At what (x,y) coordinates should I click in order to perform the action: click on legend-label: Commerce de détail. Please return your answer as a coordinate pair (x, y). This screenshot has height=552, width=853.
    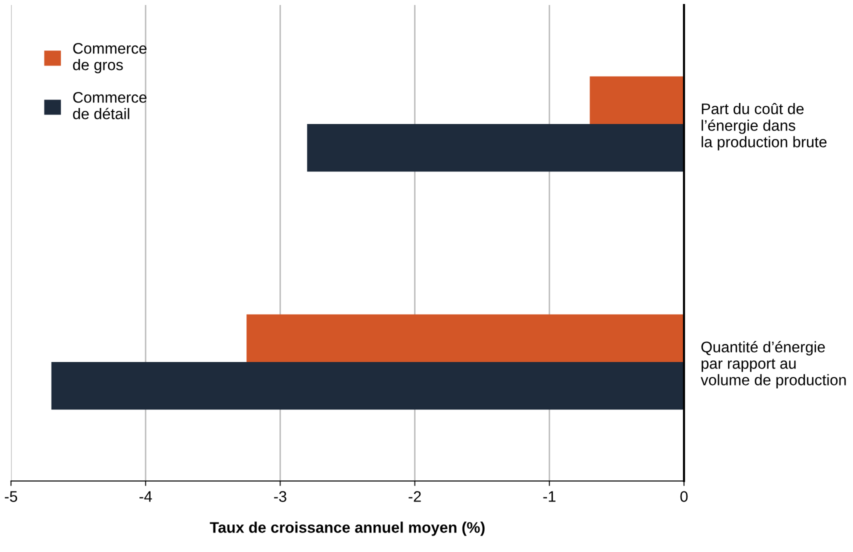
    Looking at the image, I should click on (109, 106).